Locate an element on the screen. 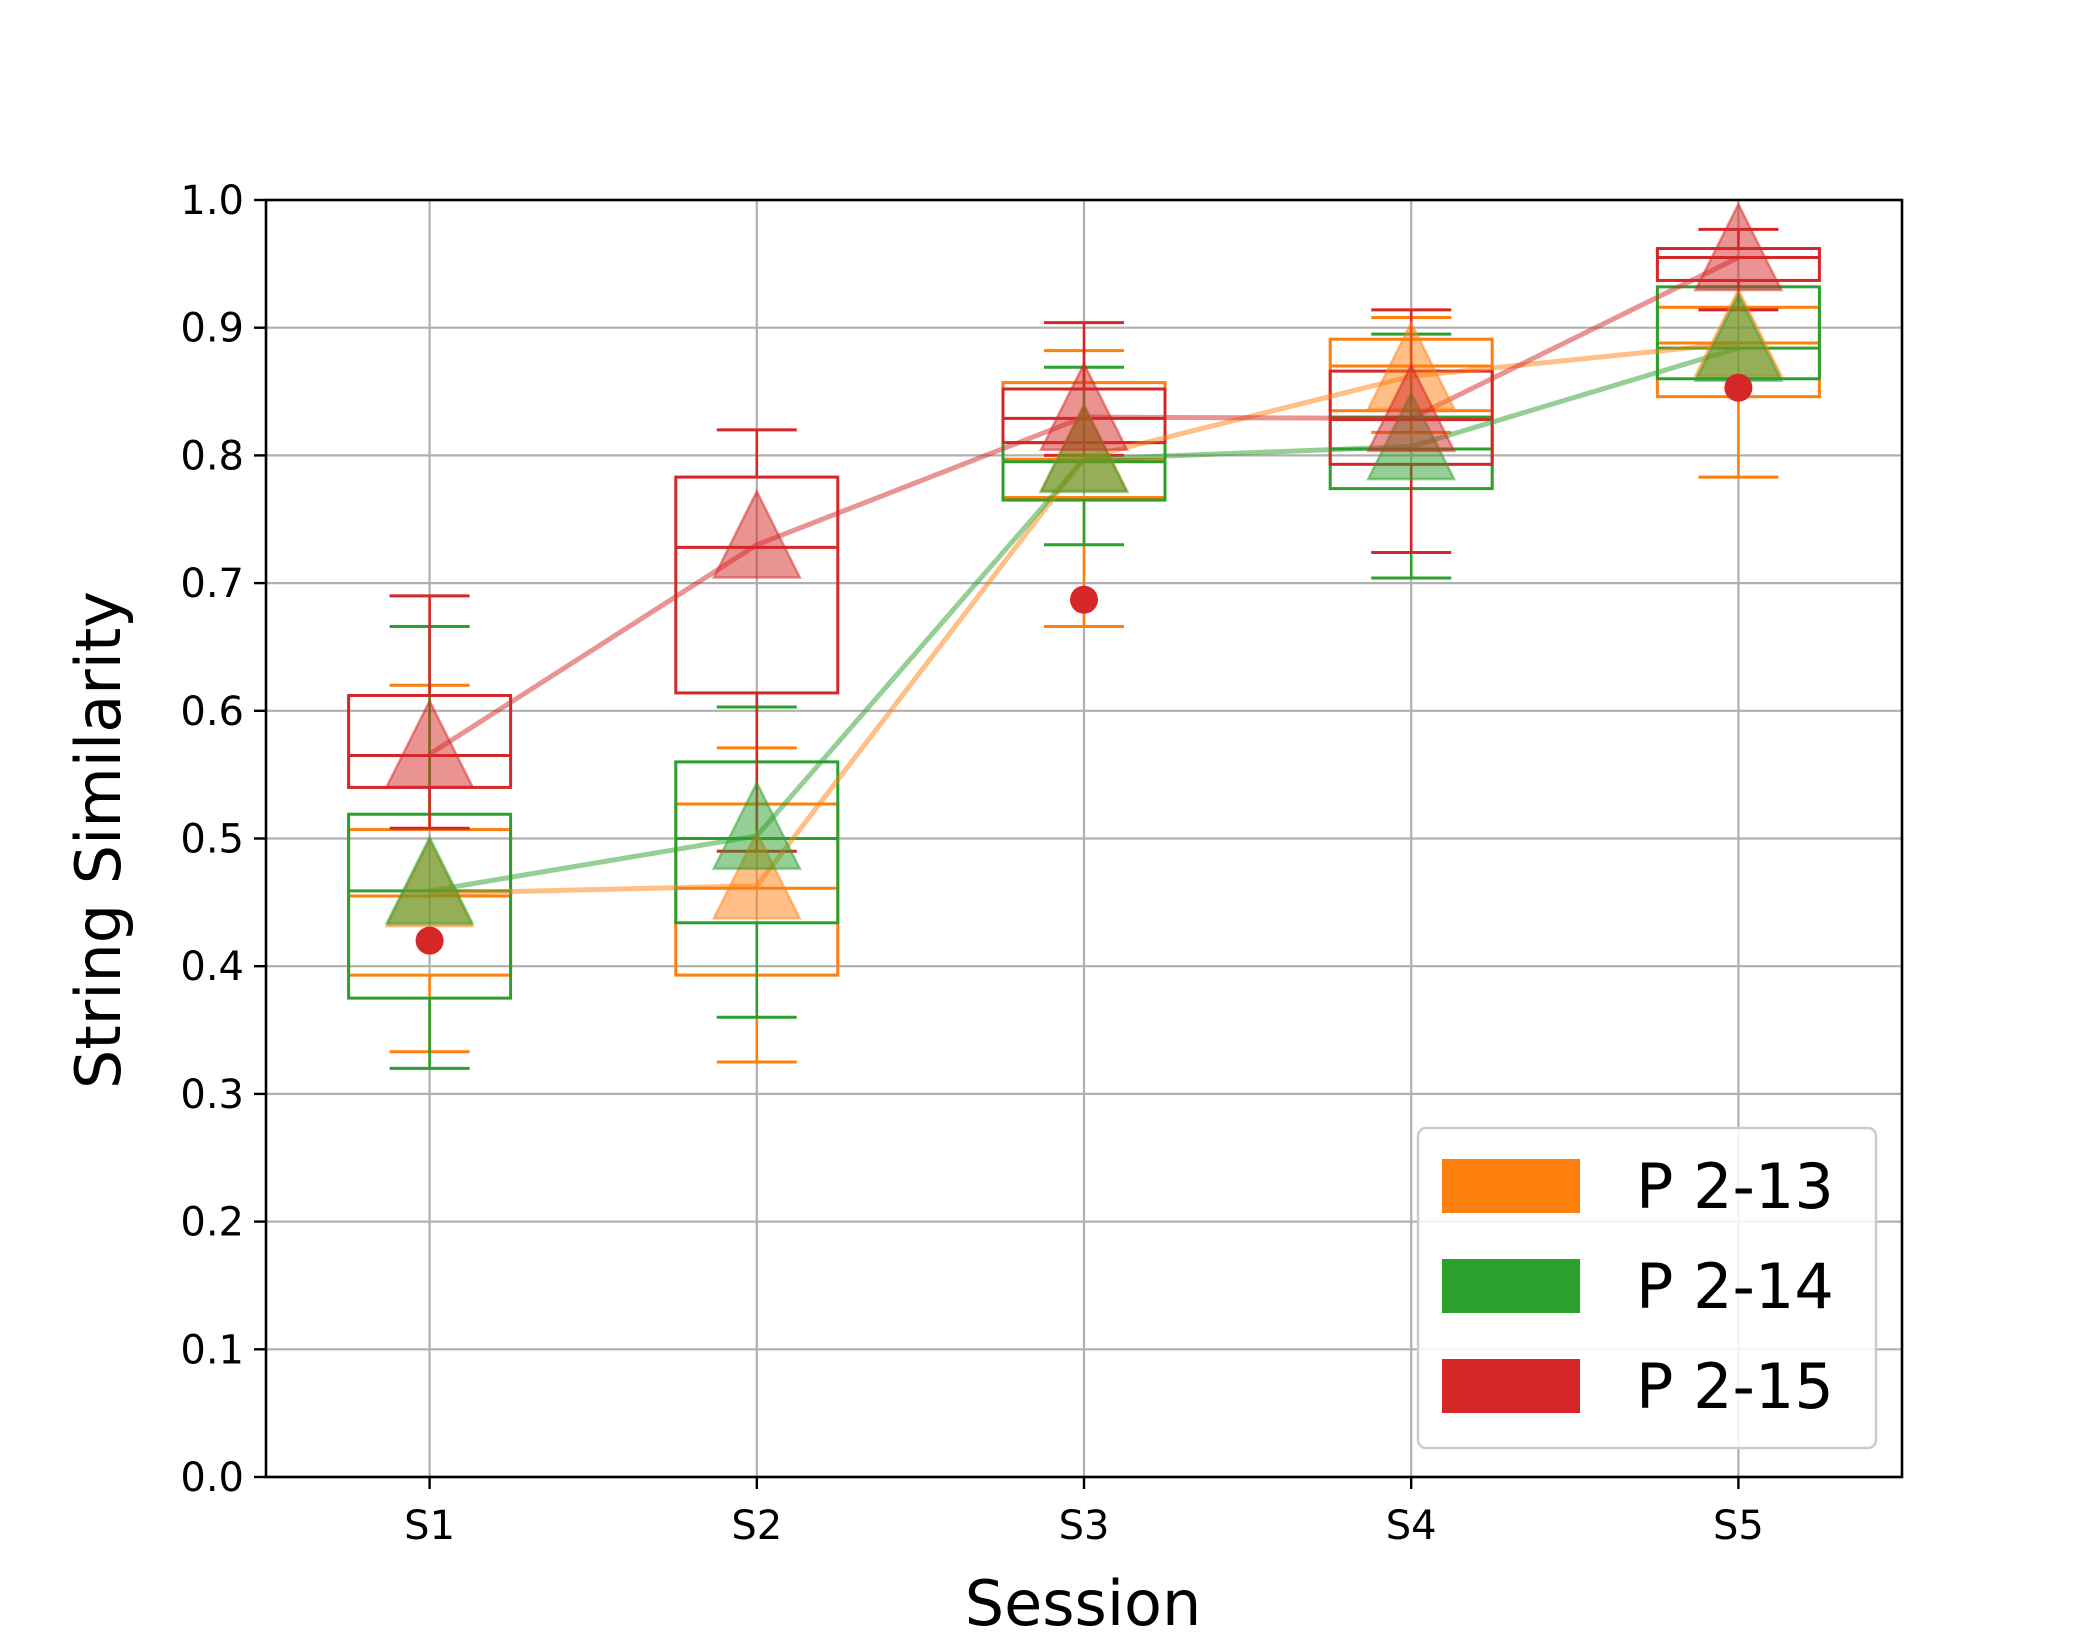 This screenshot has width=2100, height=1650. x-axis-title: Session is located at coordinates (1083, 1603).